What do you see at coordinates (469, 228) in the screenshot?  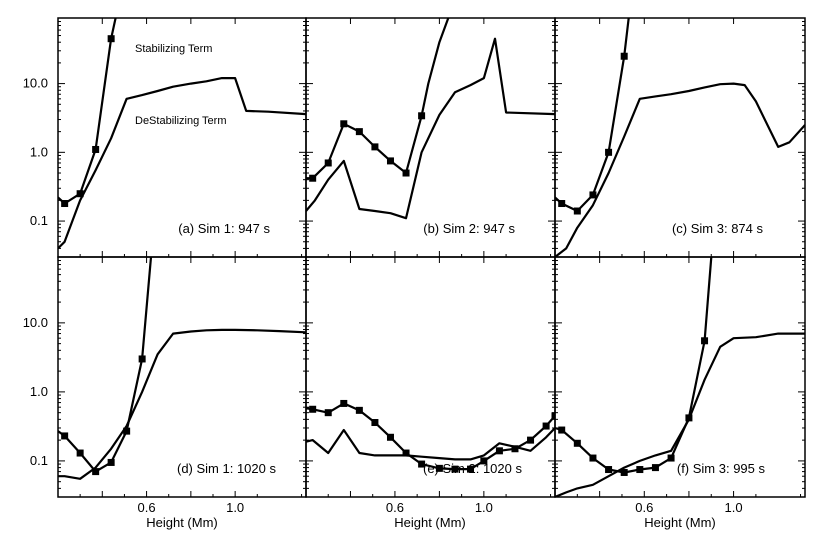 I see `panel-label-b: (b) Sim 2: 947 s` at bounding box center [469, 228].